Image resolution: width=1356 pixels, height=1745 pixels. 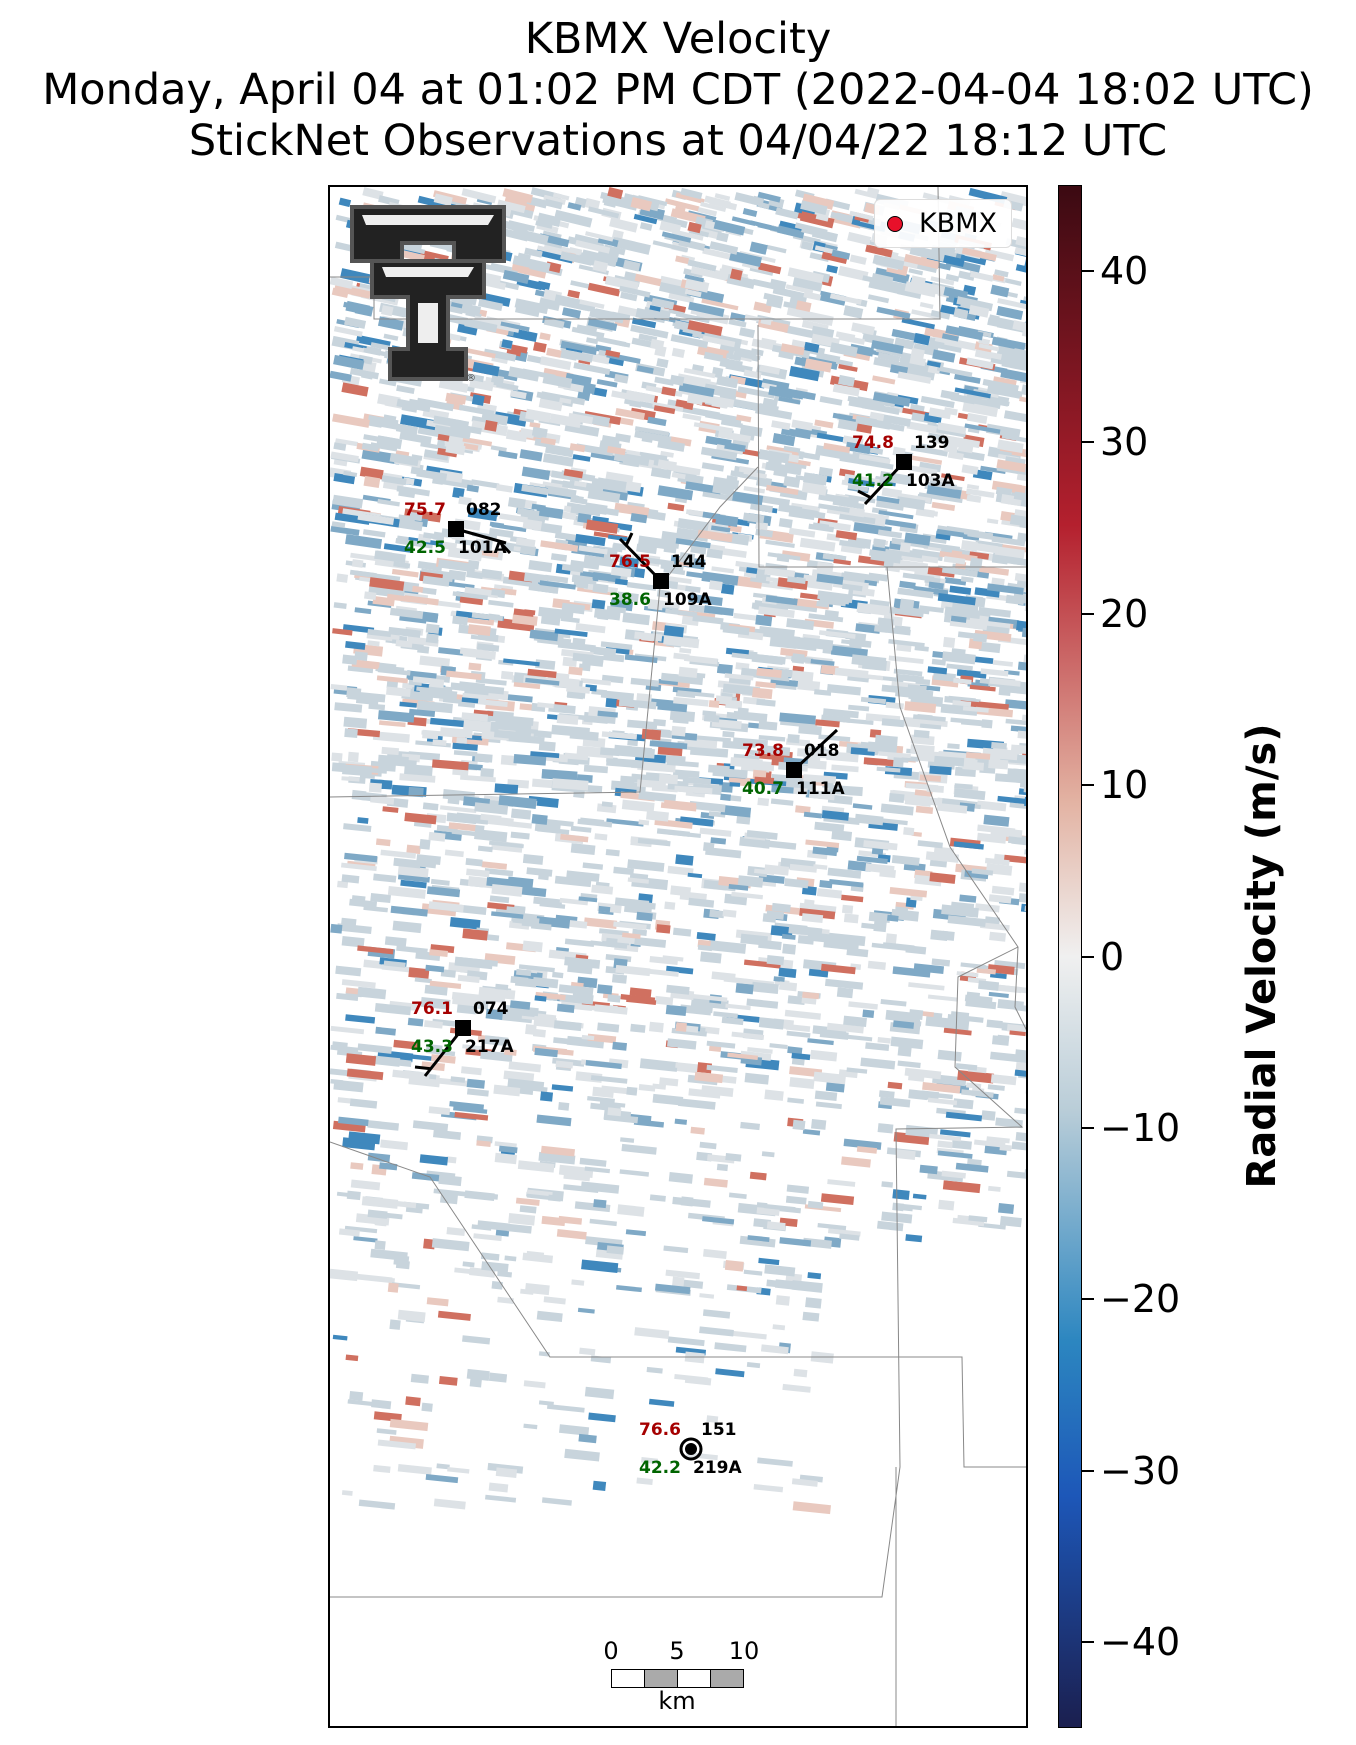 What do you see at coordinates (629, 539) in the screenshot?
I see `wind-barb-flag` at bounding box center [629, 539].